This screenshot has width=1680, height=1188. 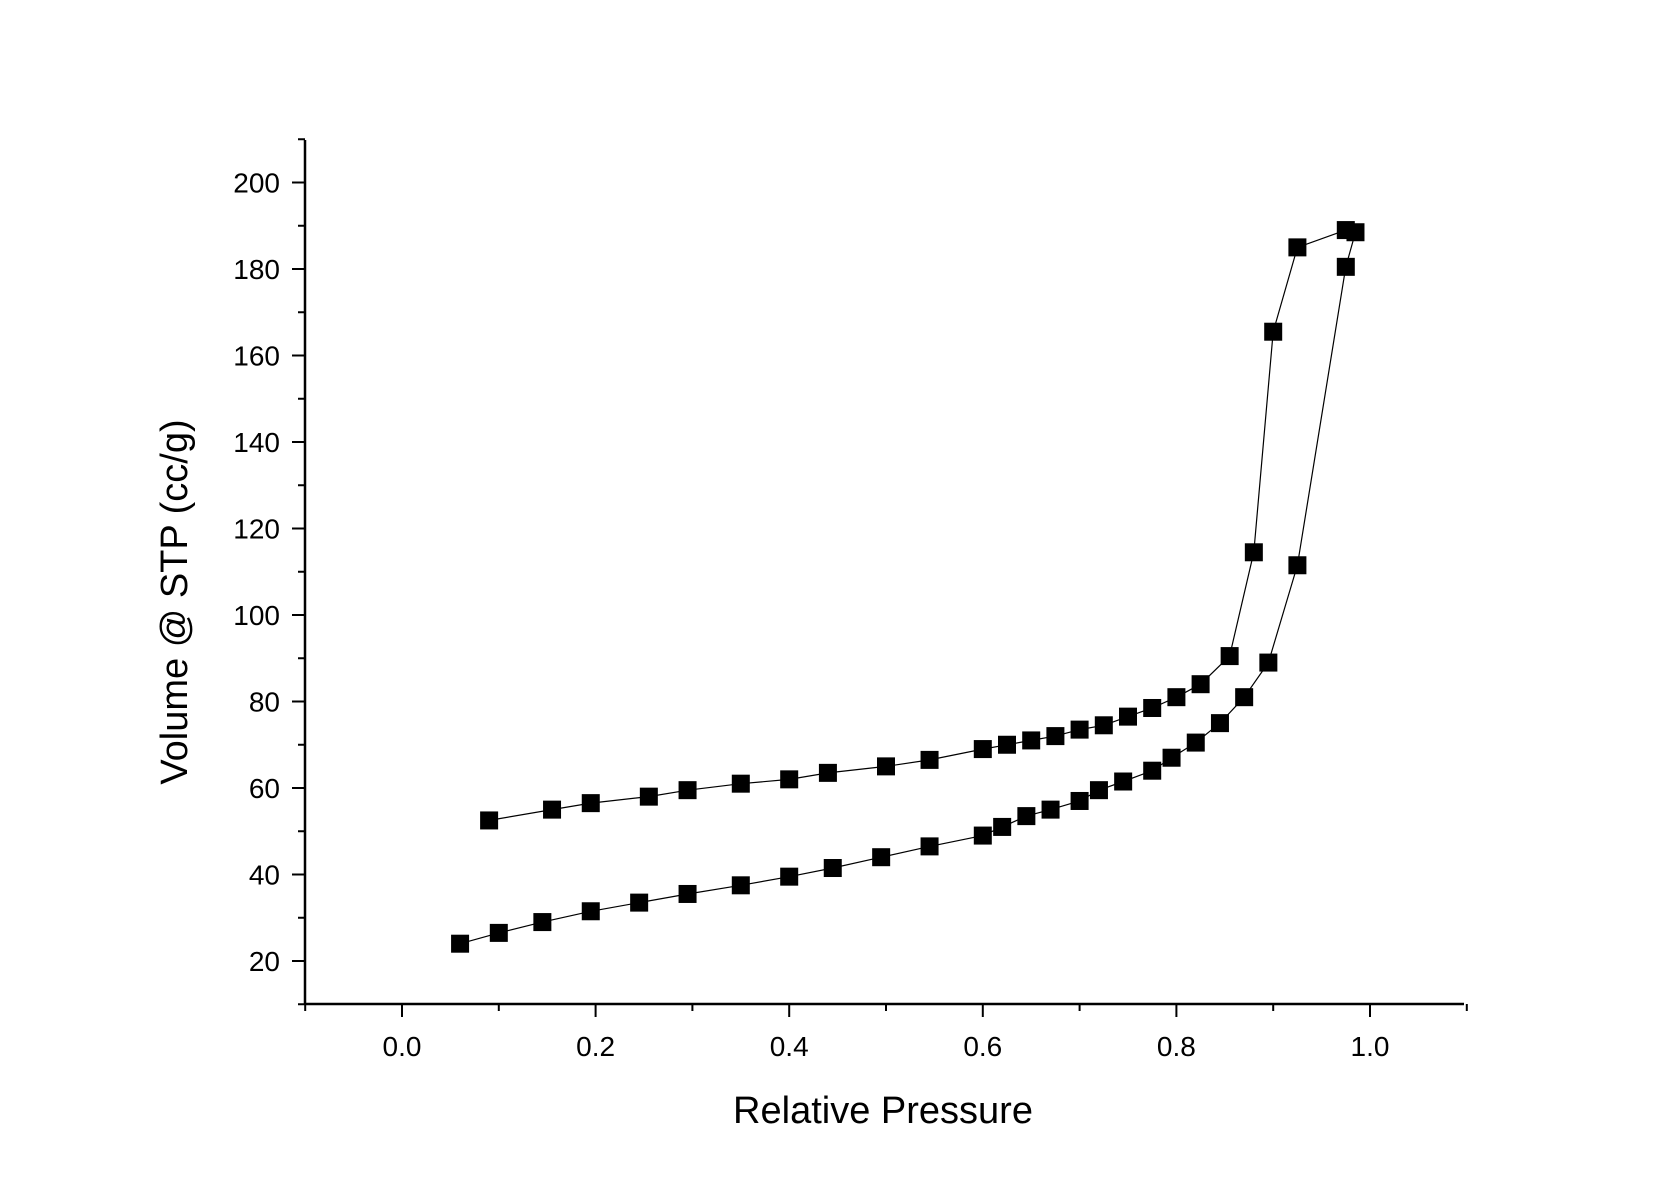 What do you see at coordinates (789, 1046) in the screenshot?
I see `x-tick-label: 0.4` at bounding box center [789, 1046].